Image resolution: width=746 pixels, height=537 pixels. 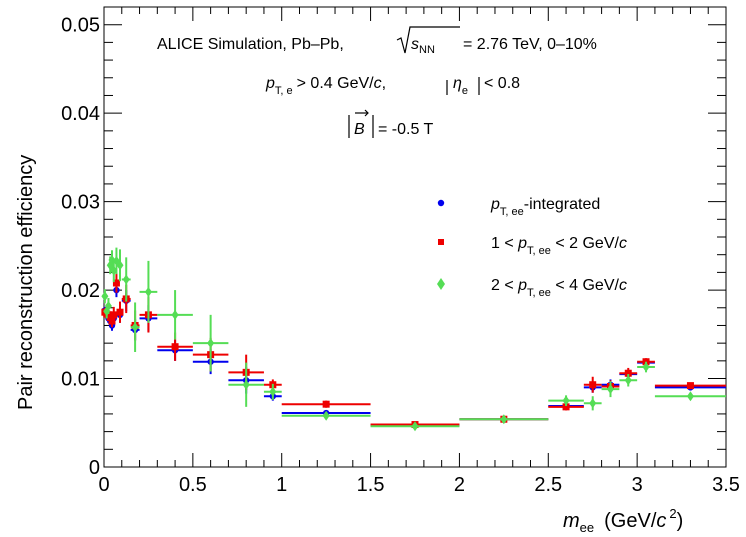 What do you see at coordinates (103, 485) in the screenshot?
I see `x-tick-label: 0` at bounding box center [103, 485].